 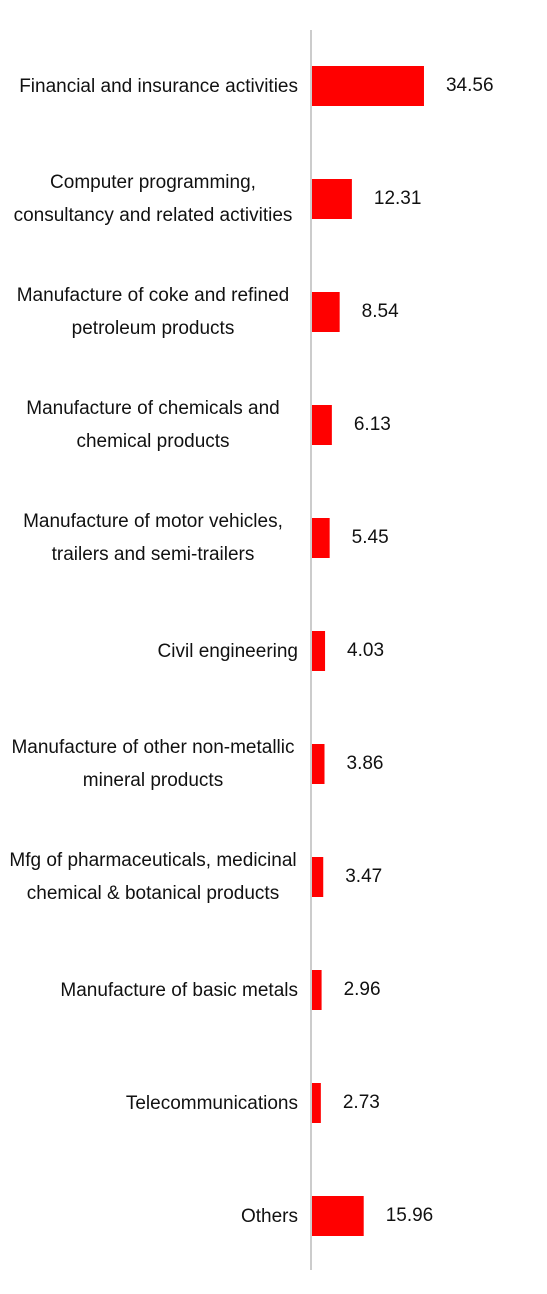 I want to click on value-label: 15.96, so click(x=410, y=1215).